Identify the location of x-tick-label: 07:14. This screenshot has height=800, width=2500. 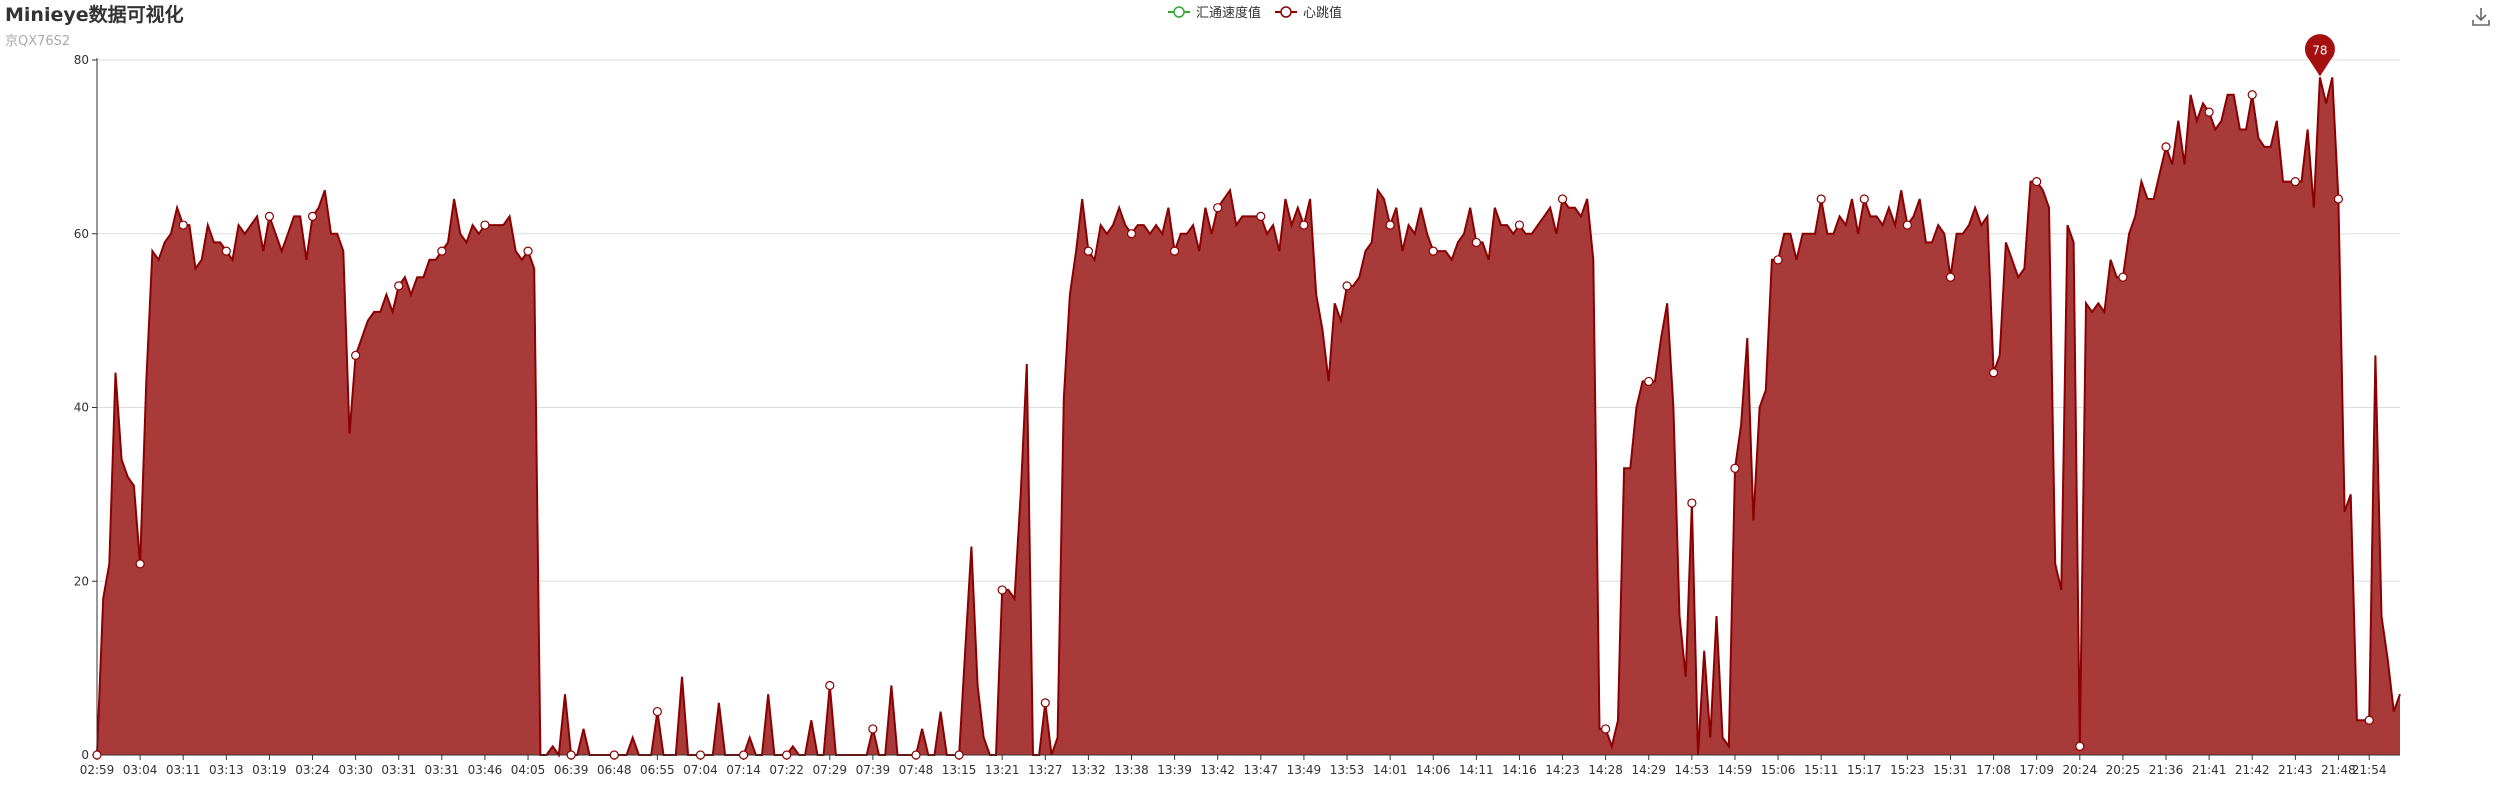
(743, 770).